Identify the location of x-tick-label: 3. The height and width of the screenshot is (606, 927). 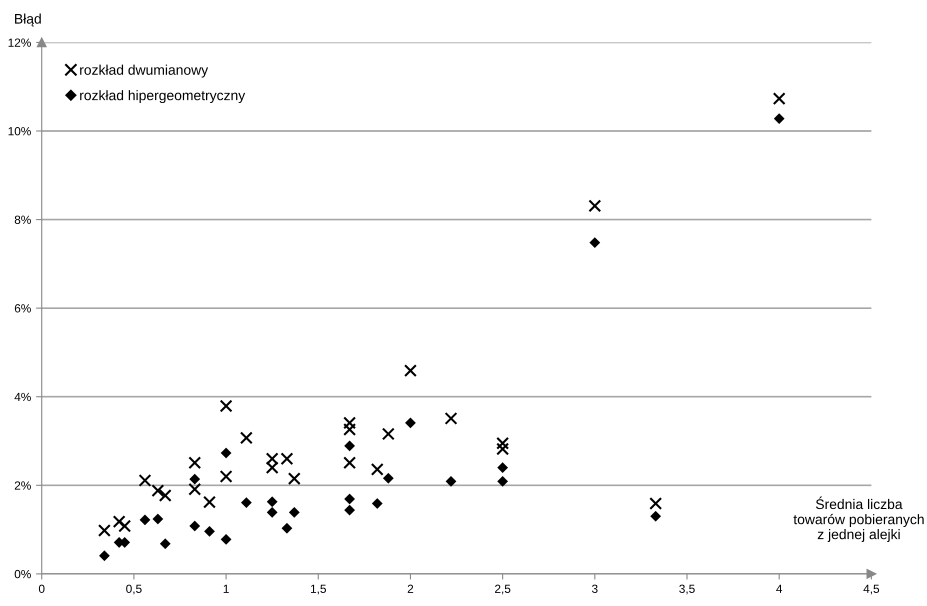
(595, 588).